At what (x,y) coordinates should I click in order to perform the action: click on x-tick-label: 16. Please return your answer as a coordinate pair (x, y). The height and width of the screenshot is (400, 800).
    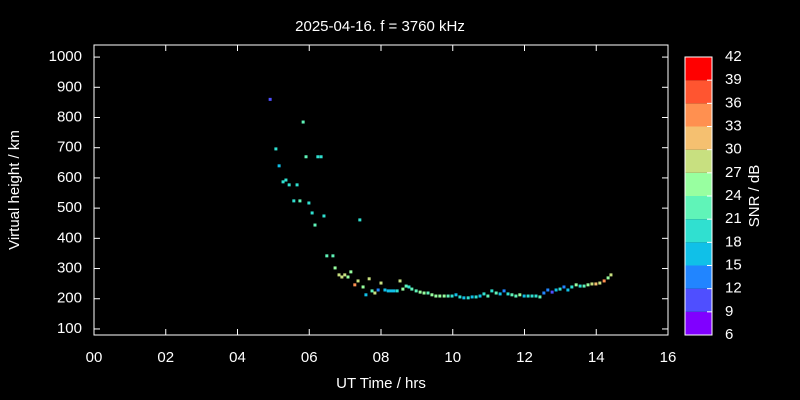
    Looking at the image, I should click on (668, 357).